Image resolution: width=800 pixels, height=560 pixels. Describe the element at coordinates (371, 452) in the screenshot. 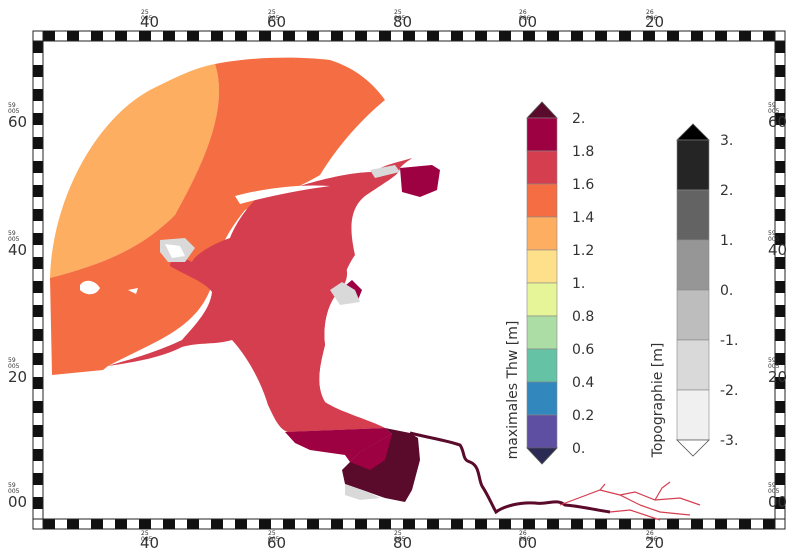

I see `thw-region-1-8-to-2-mouth` at that location.